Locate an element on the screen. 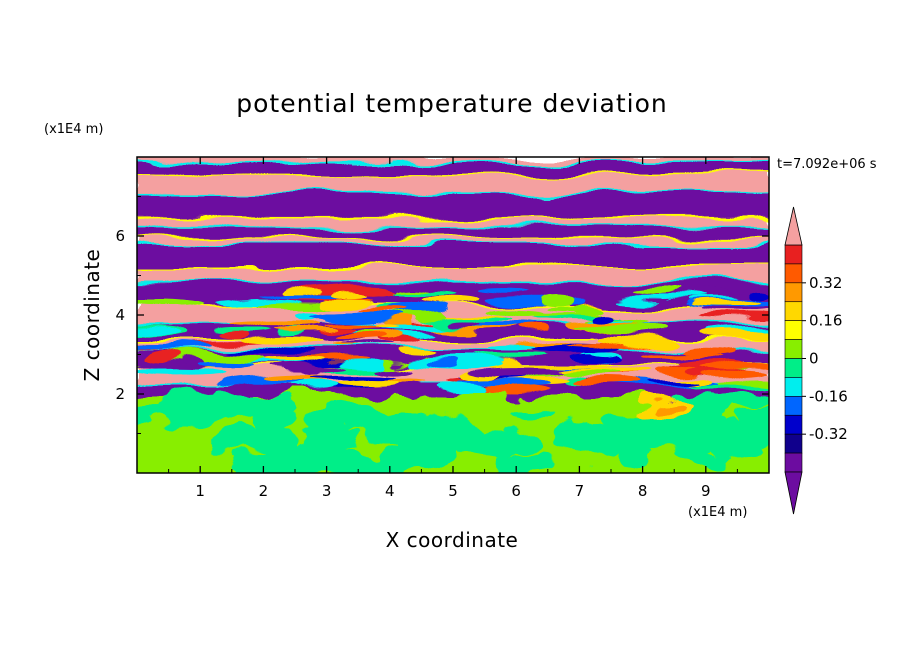 This screenshot has width=904, height=654. y-tick-label: 6 is located at coordinates (120, 236).